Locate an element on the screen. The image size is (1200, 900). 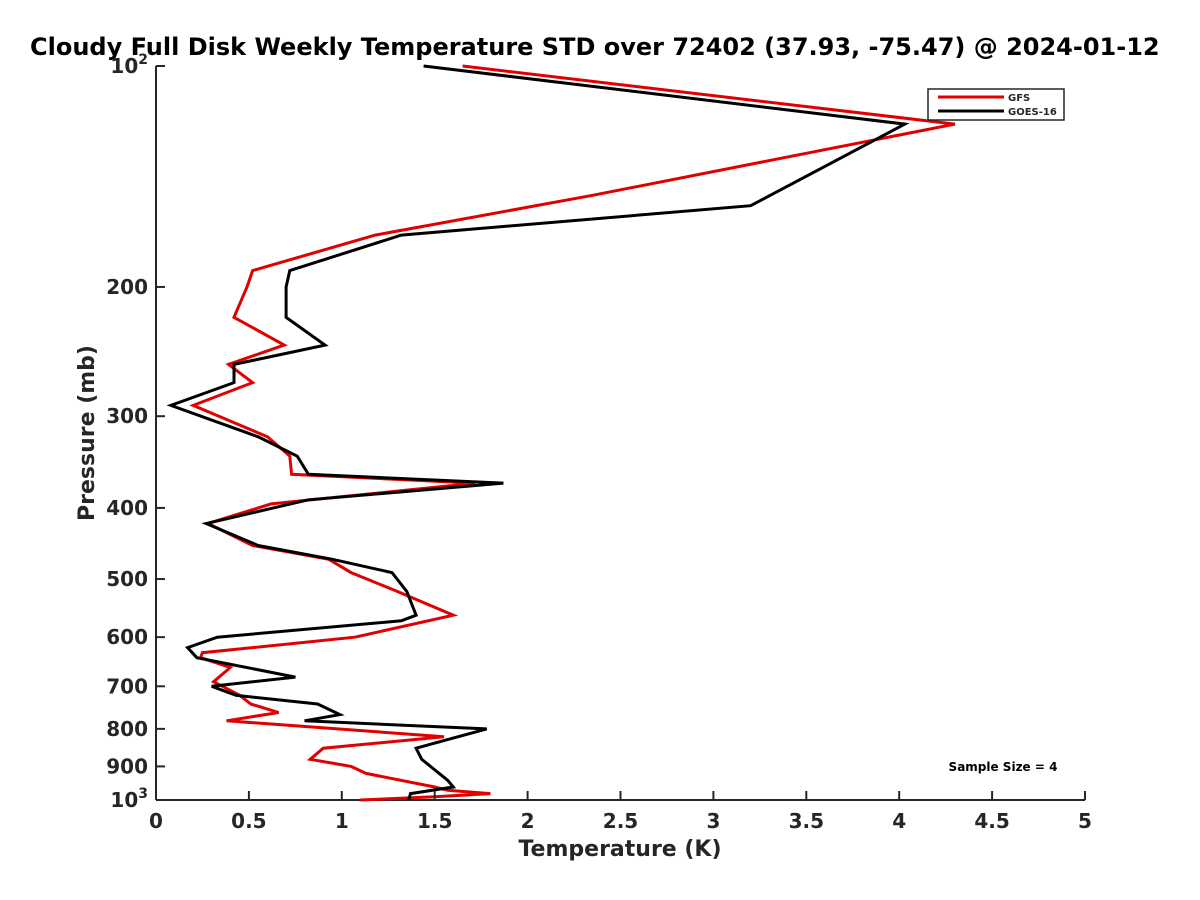
y-tick-label: 200 is located at coordinates (127, 287).